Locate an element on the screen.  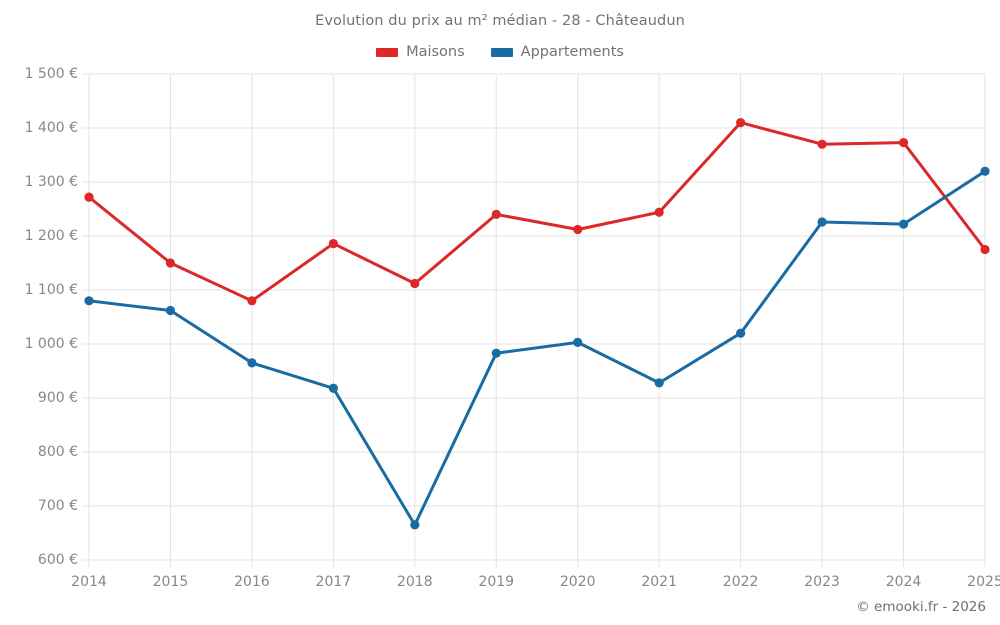
footer-credit: © emooki.fr - 2026 is located at coordinates (921, 607).